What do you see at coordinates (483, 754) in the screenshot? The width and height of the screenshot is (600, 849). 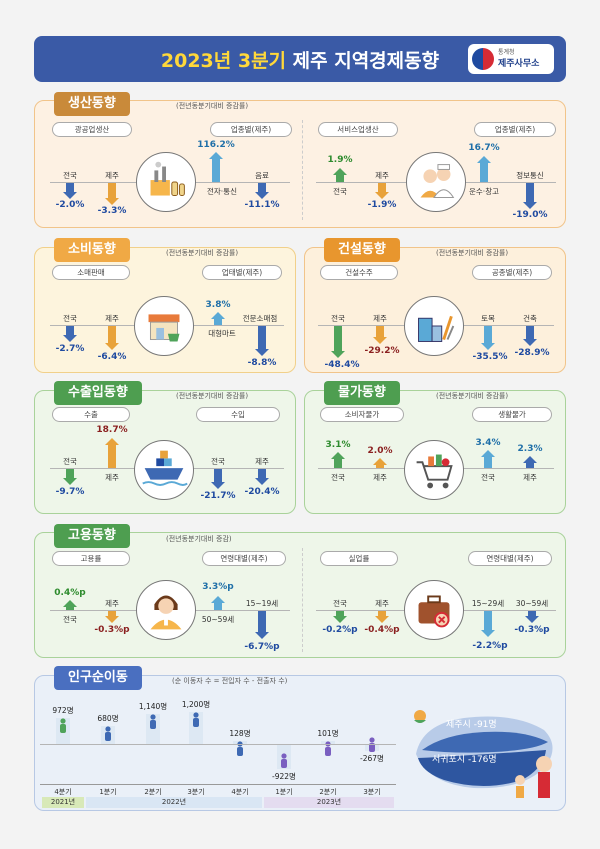 I see `jeju-island-map-icon` at bounding box center [483, 754].